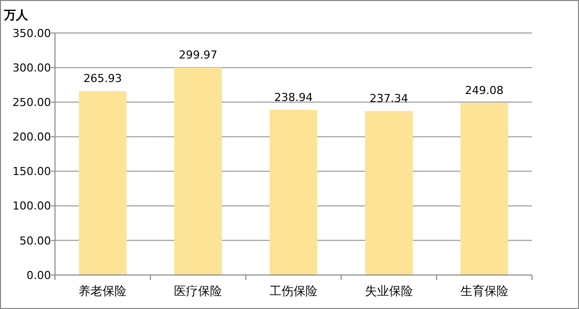 This screenshot has width=579, height=309. Describe the element at coordinates (16, 15) in the screenshot. I see `y-axis-title: 万人` at that location.